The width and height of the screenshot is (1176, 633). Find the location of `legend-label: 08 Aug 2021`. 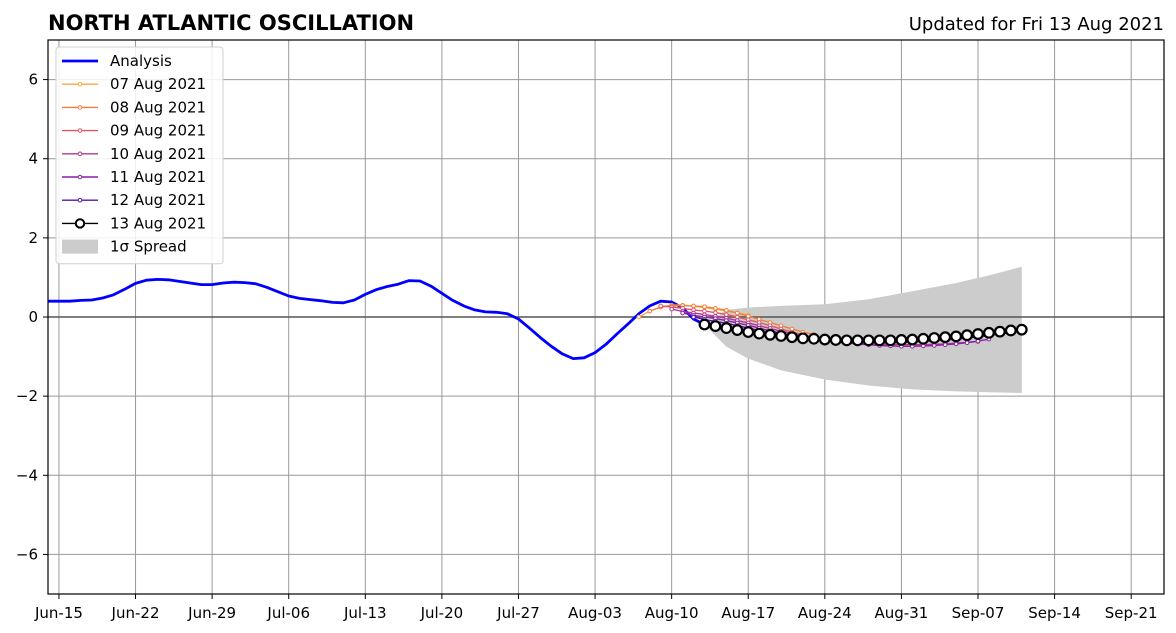

legend-label: 08 Aug 2021 is located at coordinates (158, 107).